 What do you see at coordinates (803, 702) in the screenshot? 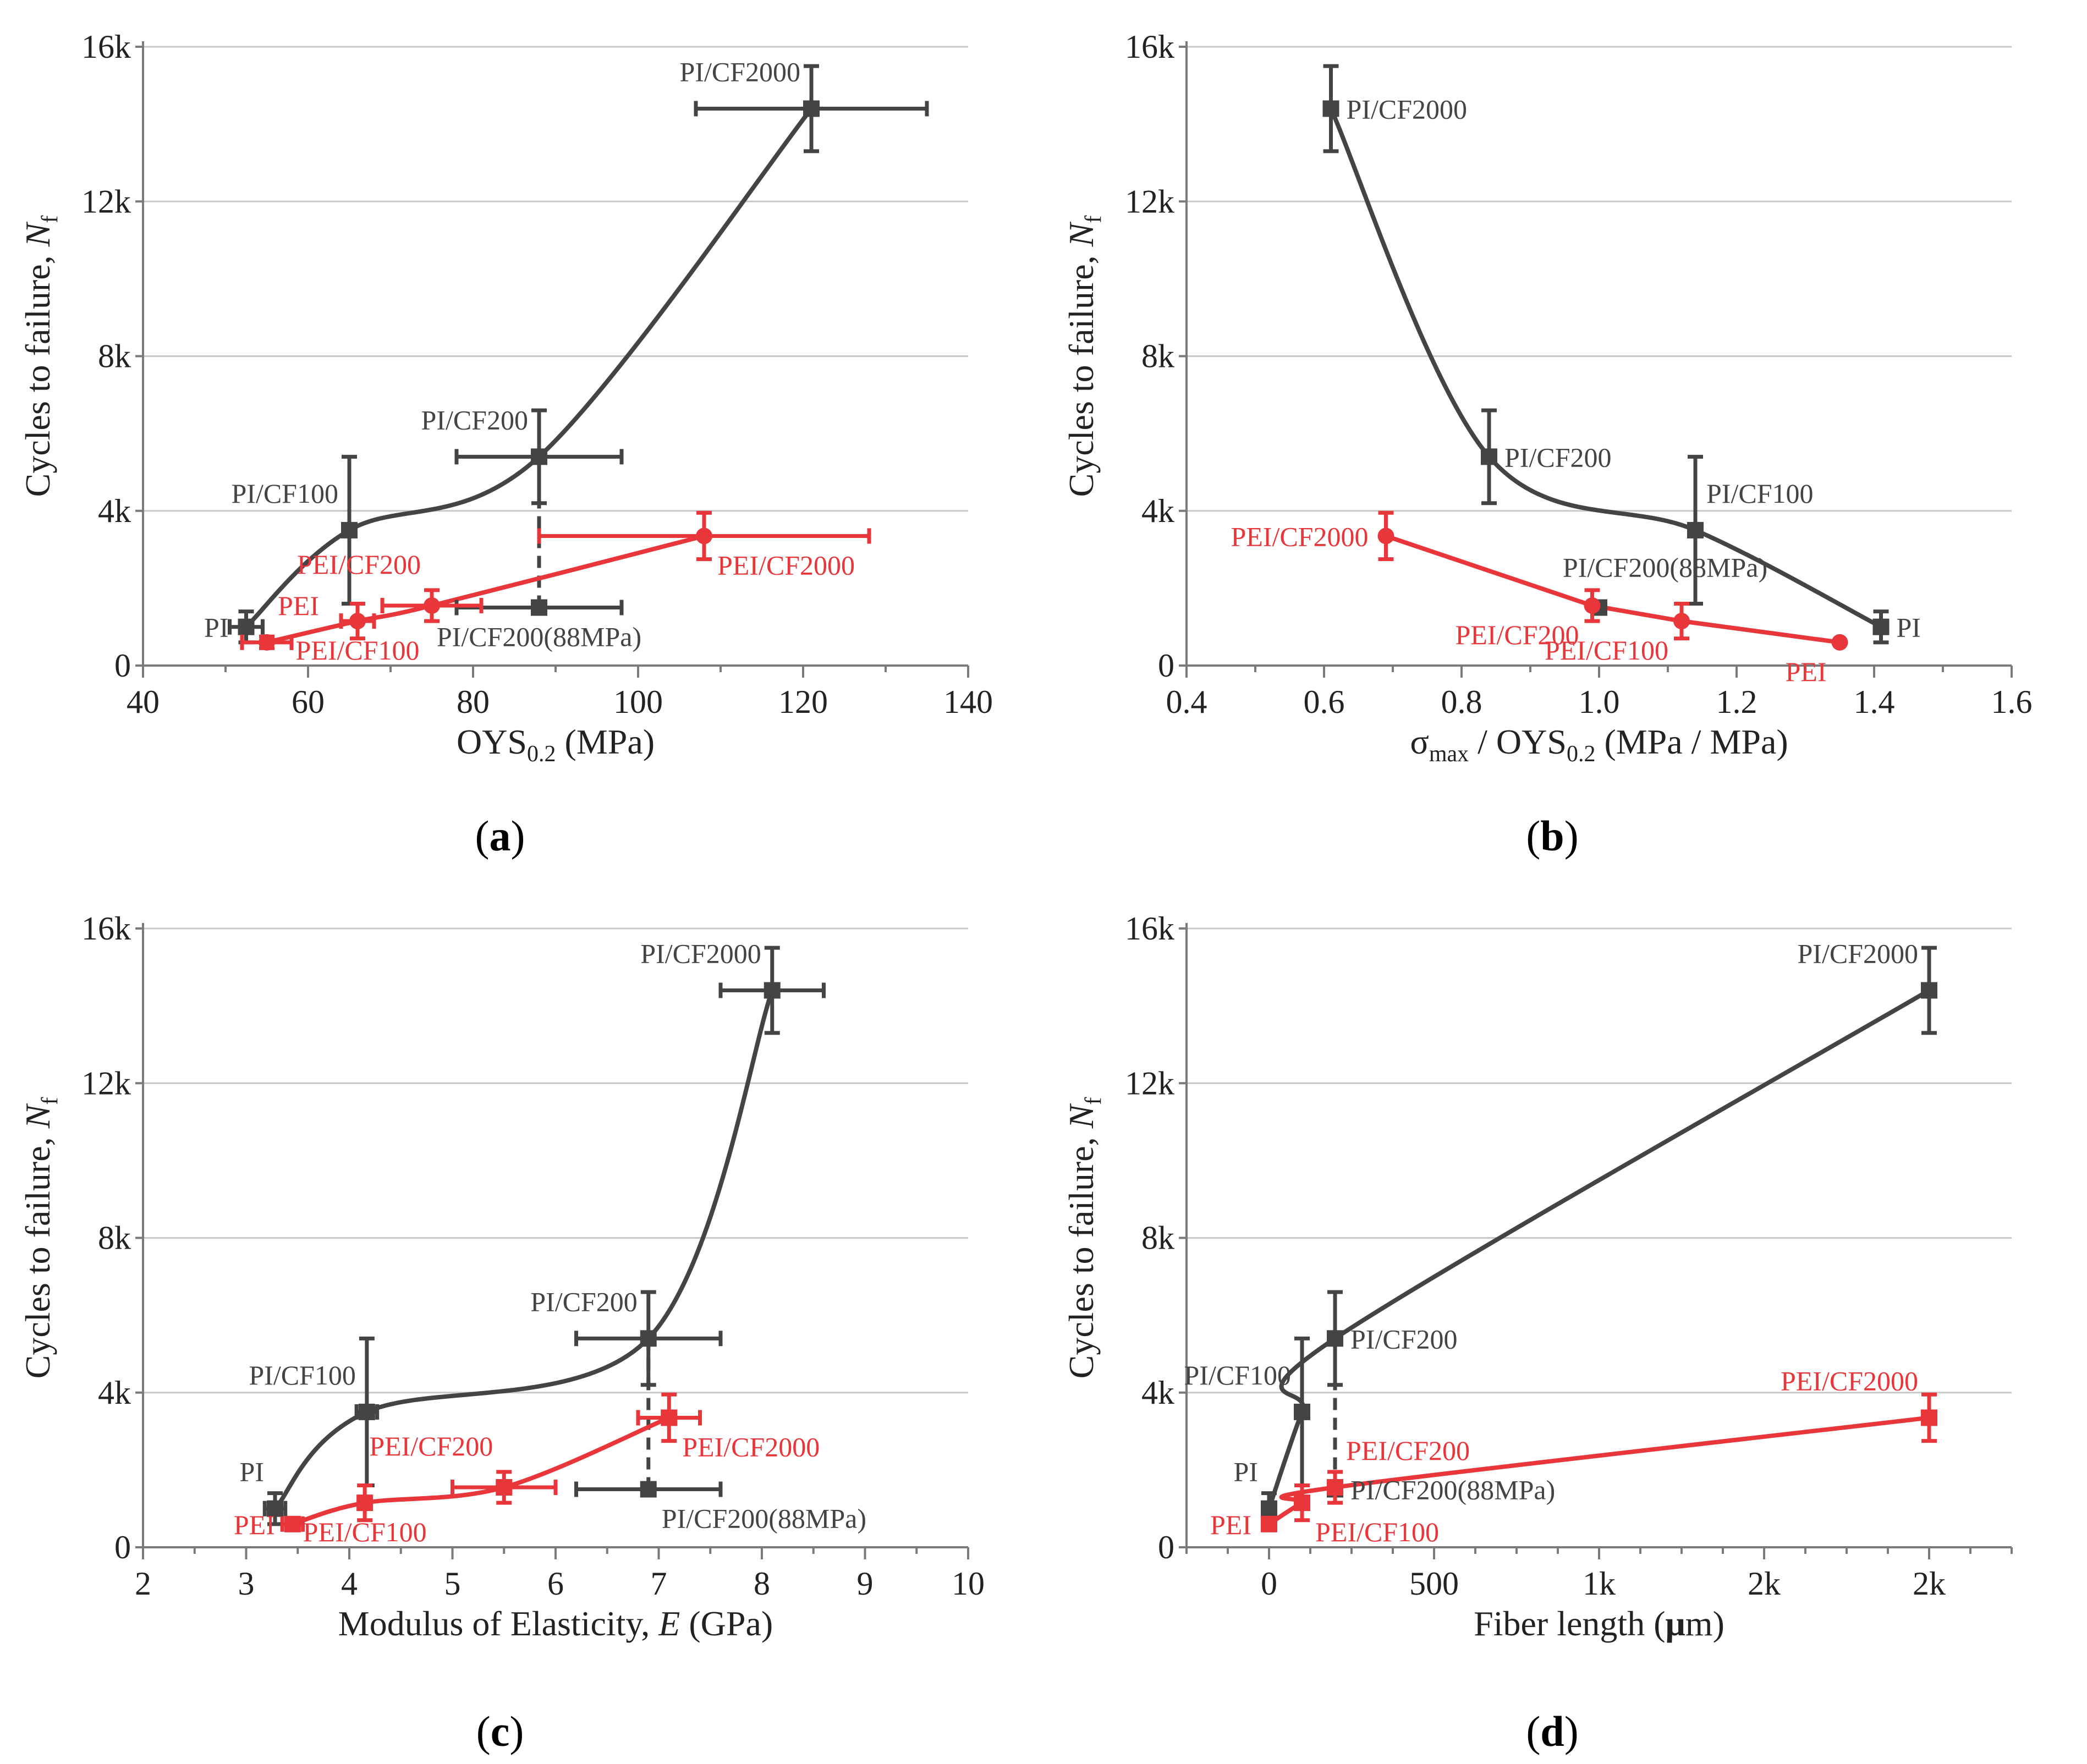
I see `x-tick-label: 120` at bounding box center [803, 702].